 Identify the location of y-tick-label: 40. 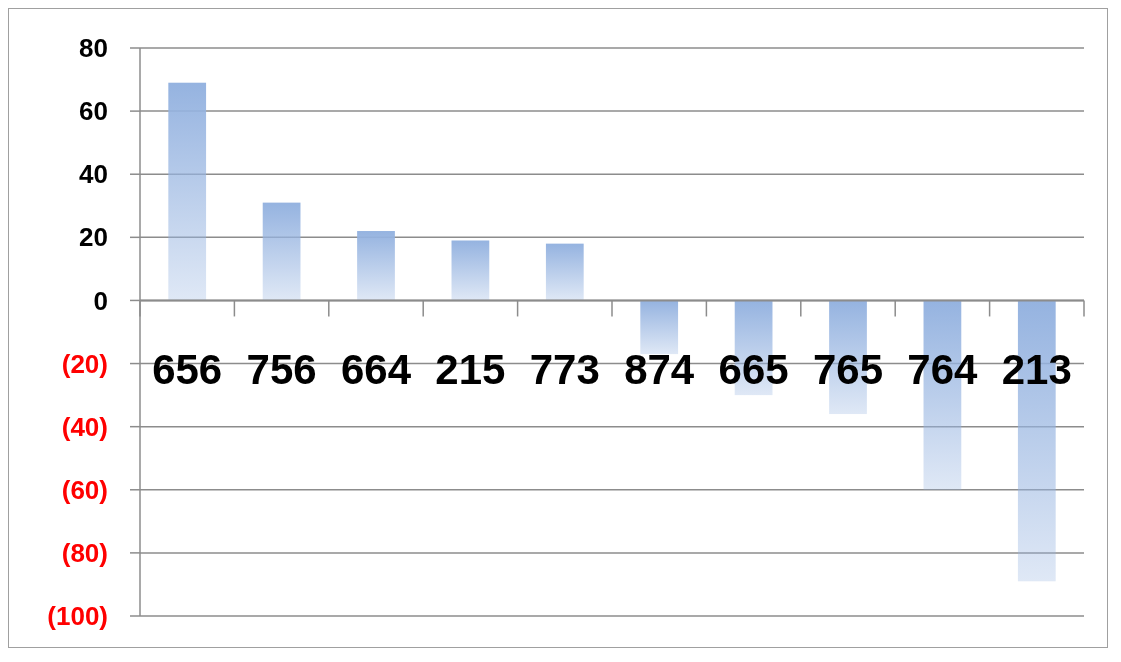
(93, 174).